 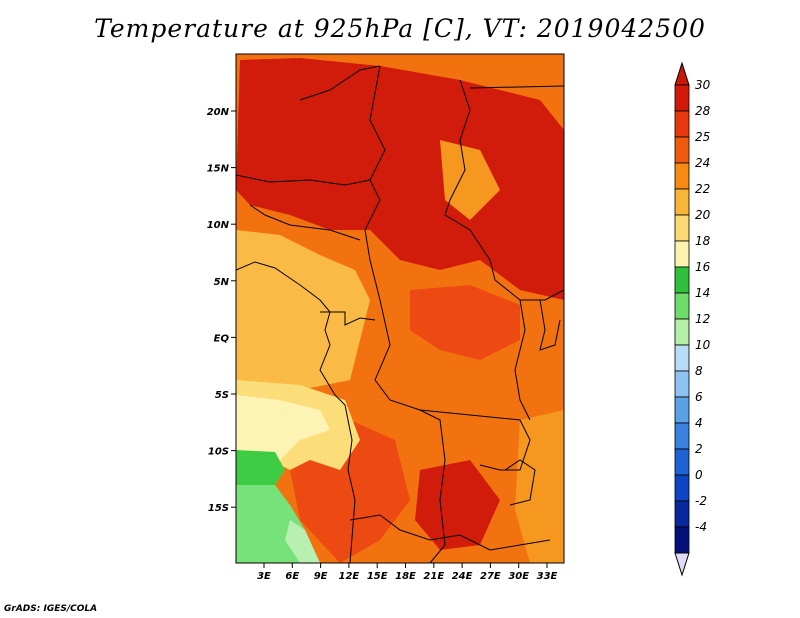 I want to click on colorbar-label: 30, so click(x=703, y=85).